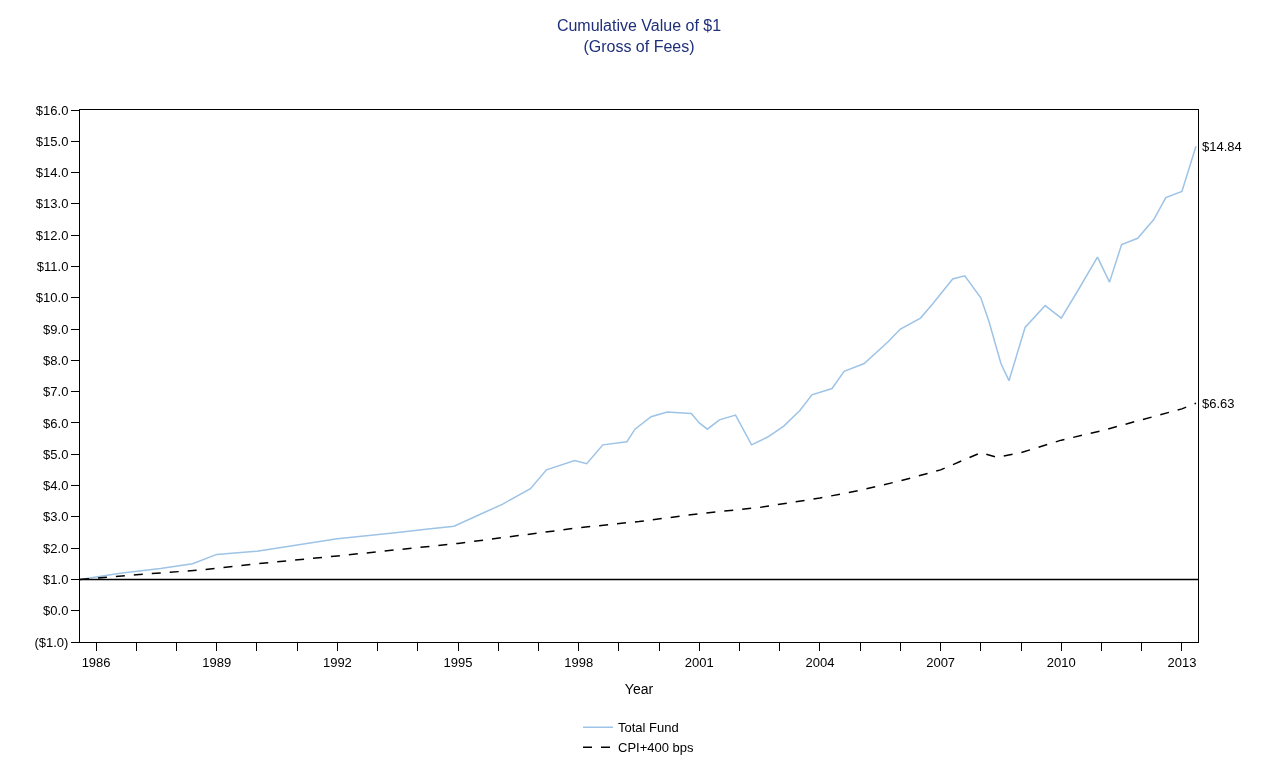 The width and height of the screenshot is (1278, 773). I want to click on x-tick-label: 2010, so click(1061, 662).